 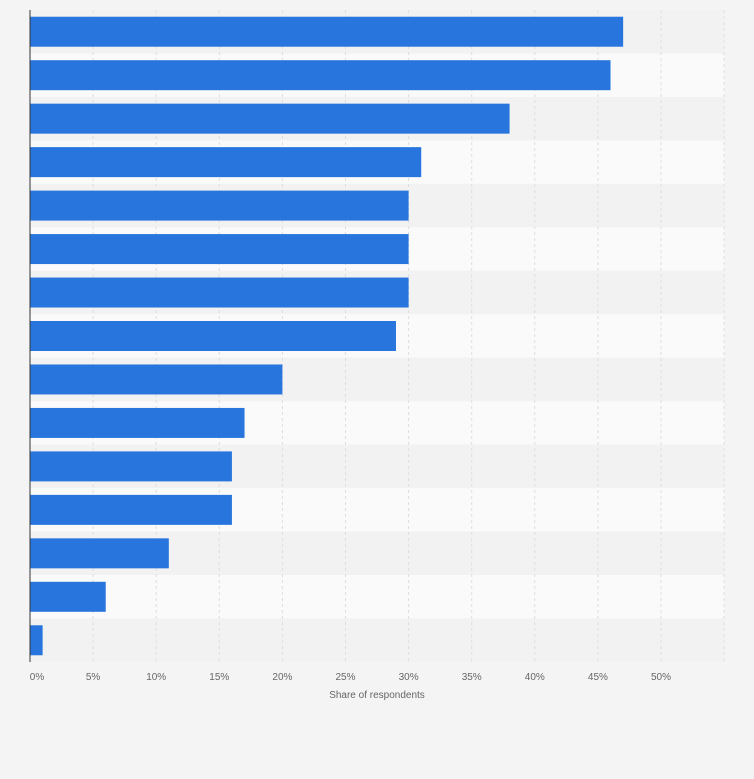 I want to click on x-tick-label: 5%, so click(x=93, y=677).